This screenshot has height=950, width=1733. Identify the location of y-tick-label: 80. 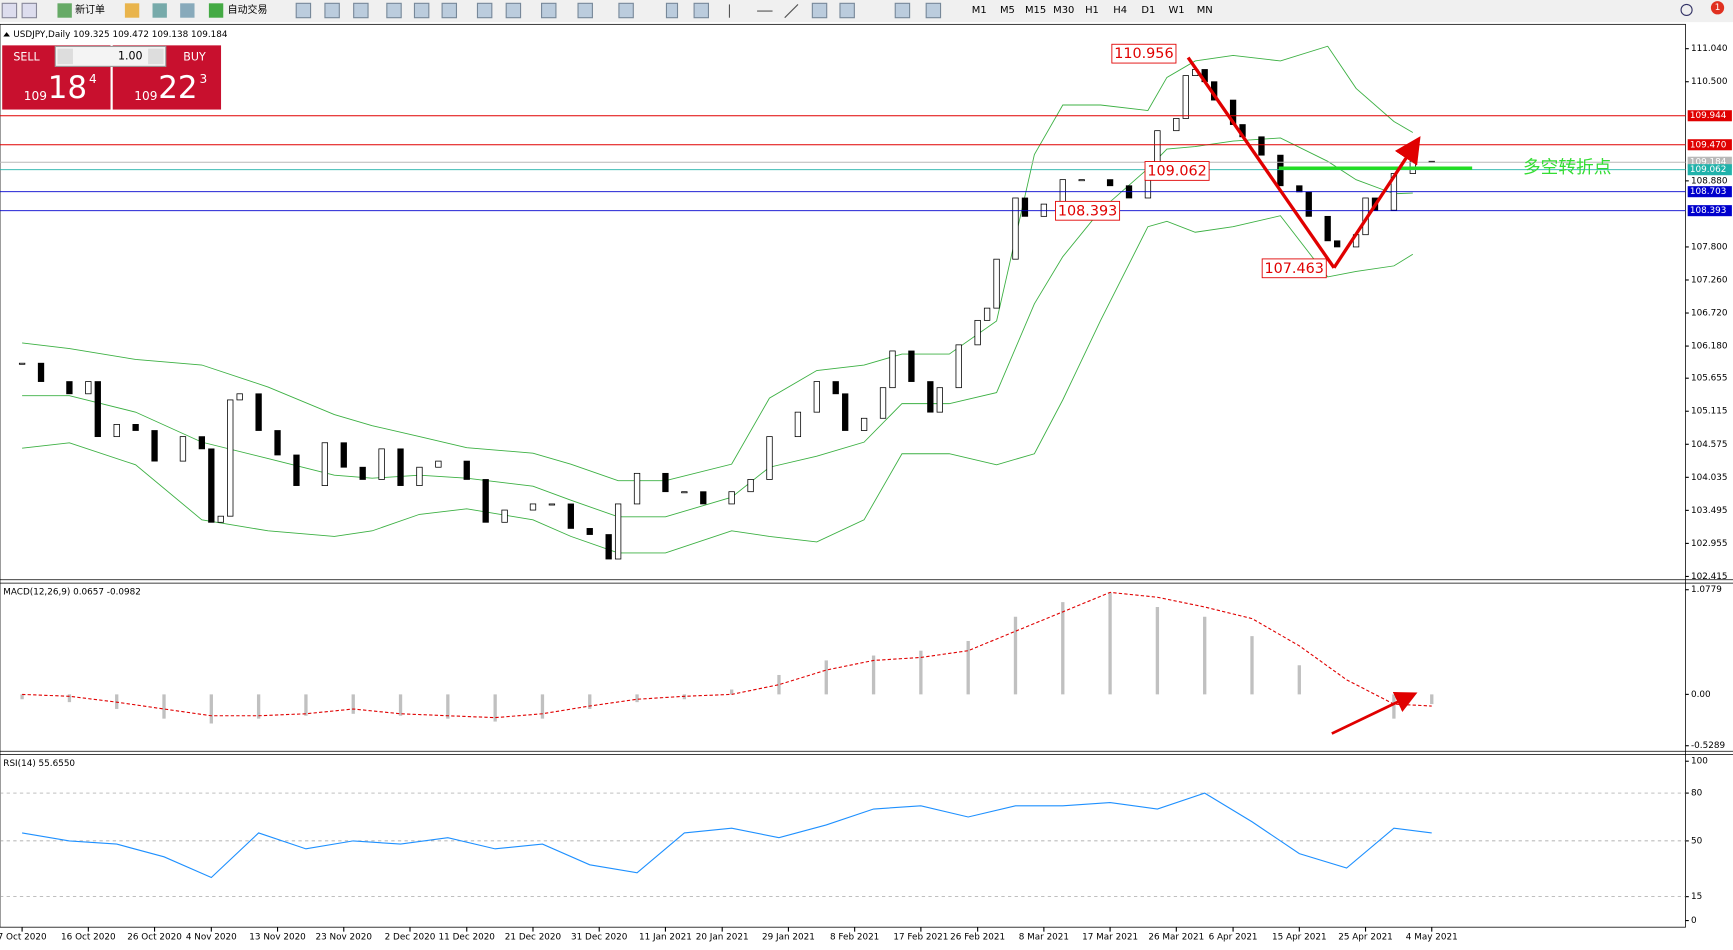
(1697, 794).